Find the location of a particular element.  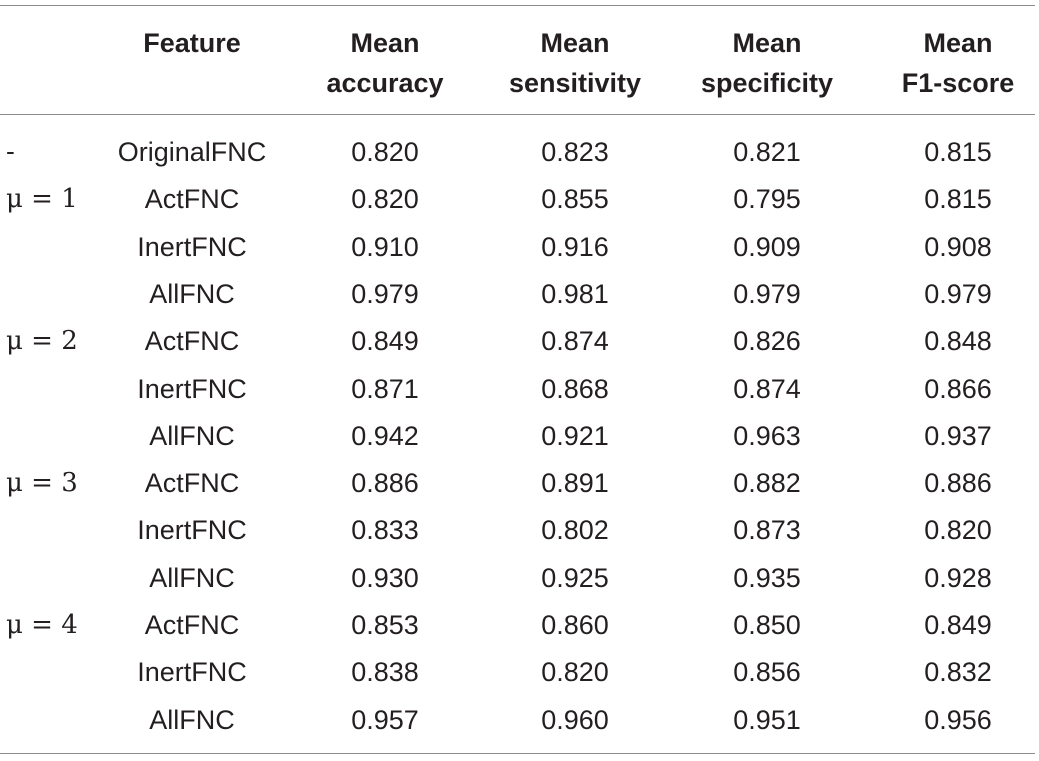

header-mean-accuracy: Mean accuracy is located at coordinates (385, 63).